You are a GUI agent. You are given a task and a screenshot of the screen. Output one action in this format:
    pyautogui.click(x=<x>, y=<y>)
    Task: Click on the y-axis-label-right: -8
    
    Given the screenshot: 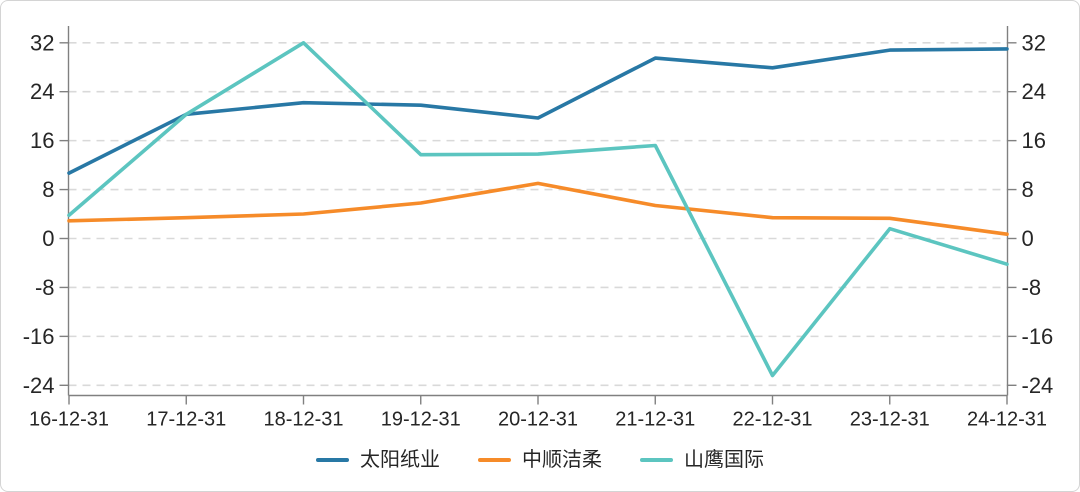 What is the action you would take?
    pyautogui.click(x=1032, y=287)
    